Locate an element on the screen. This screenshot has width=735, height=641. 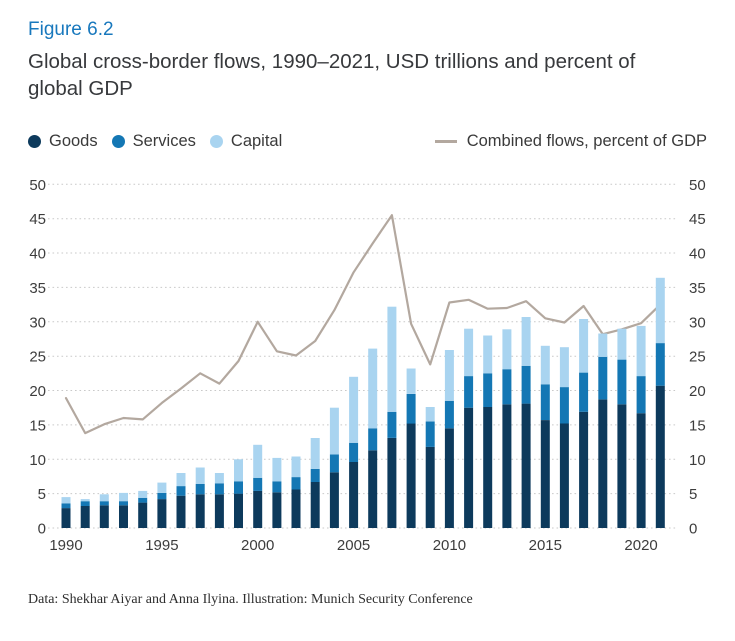
y-axis-left-label-25: 25 is located at coordinates (37, 357).